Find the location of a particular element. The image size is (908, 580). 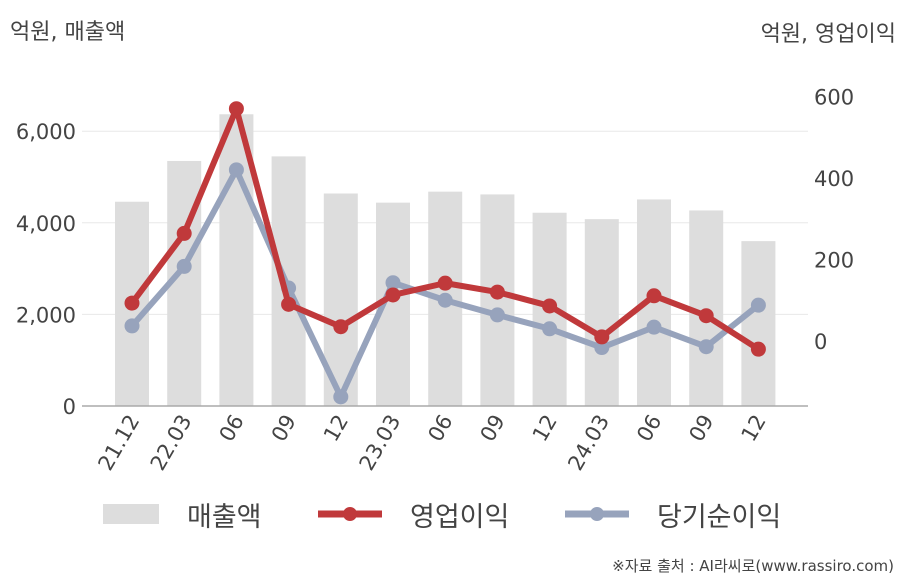

right-tick-label: 400 is located at coordinates (834, 179).